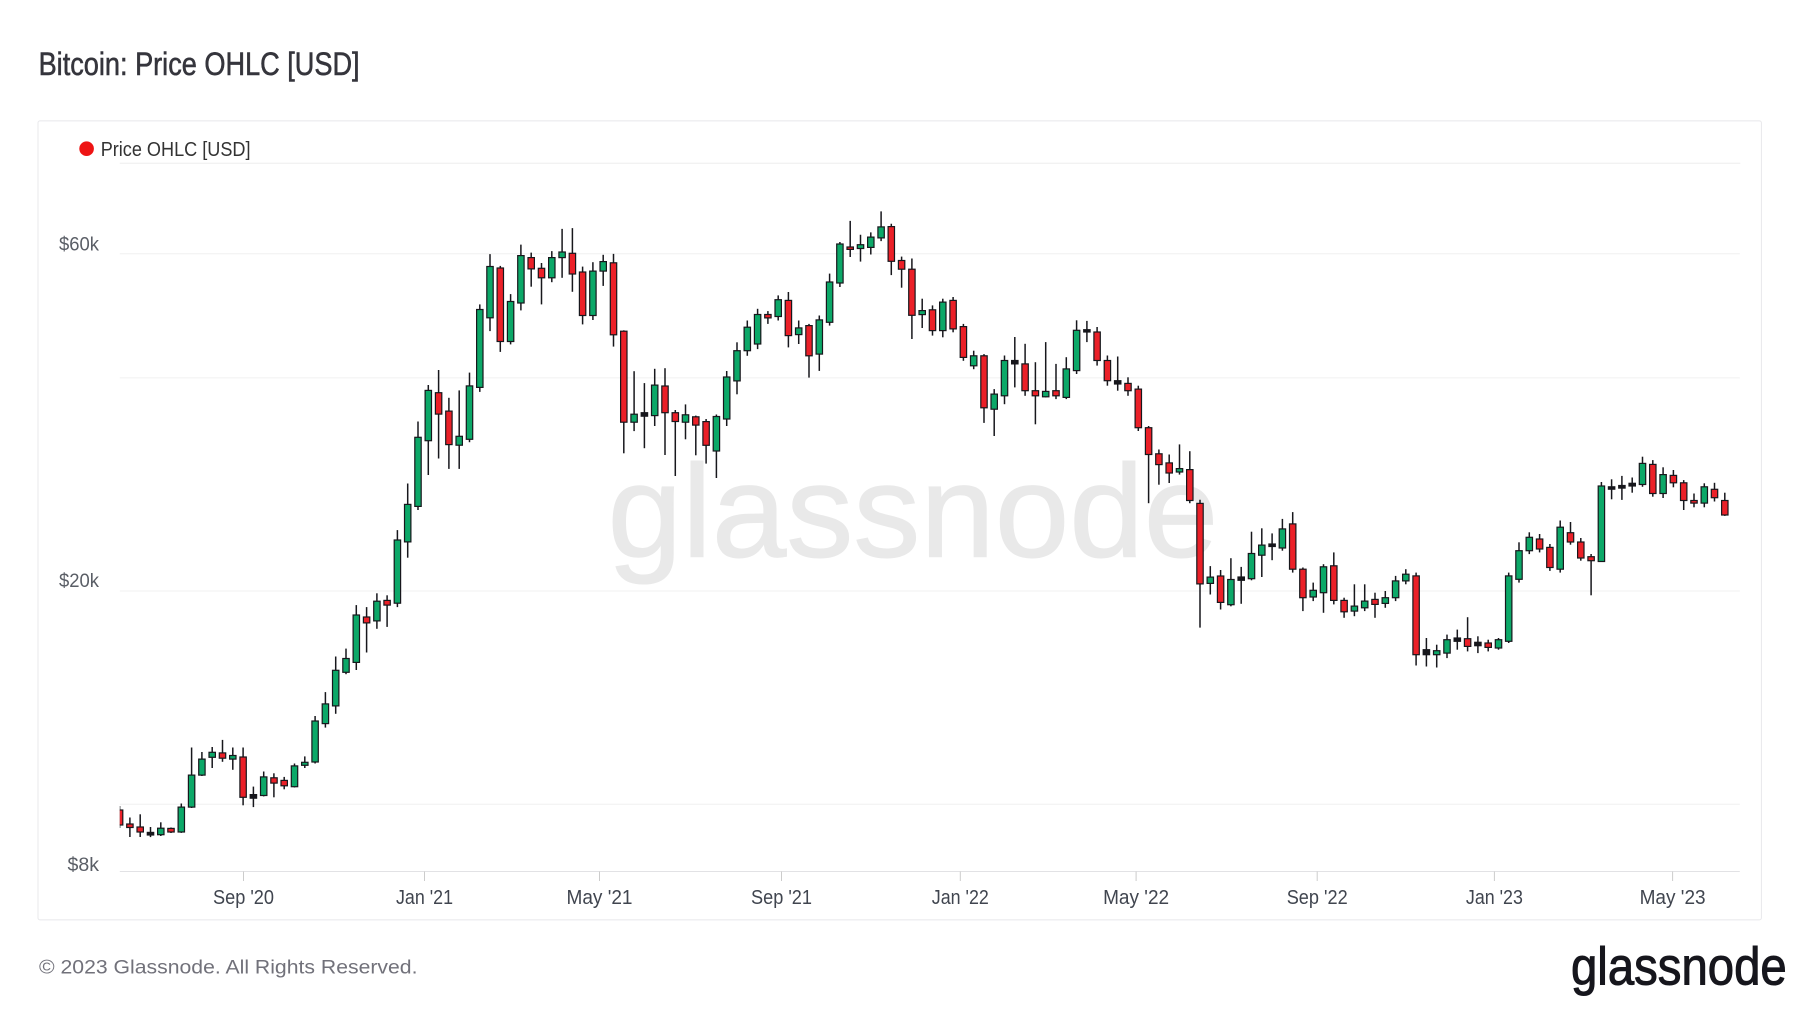 The height and width of the screenshot is (1013, 1800). What do you see at coordinates (243, 898) in the screenshot?
I see `svg-text: Sep '20` at bounding box center [243, 898].